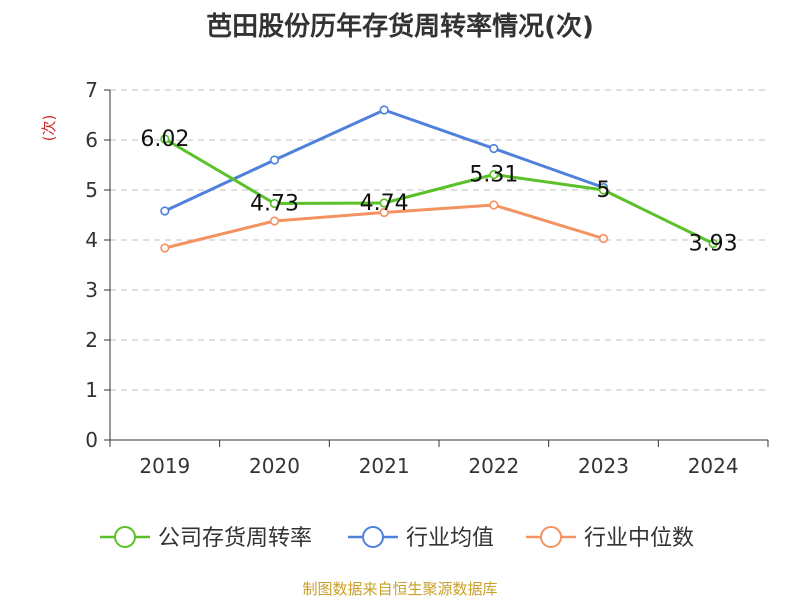 This screenshot has width=800, height=600. I want to click on y-tick-label-2: 2, so click(91, 340).